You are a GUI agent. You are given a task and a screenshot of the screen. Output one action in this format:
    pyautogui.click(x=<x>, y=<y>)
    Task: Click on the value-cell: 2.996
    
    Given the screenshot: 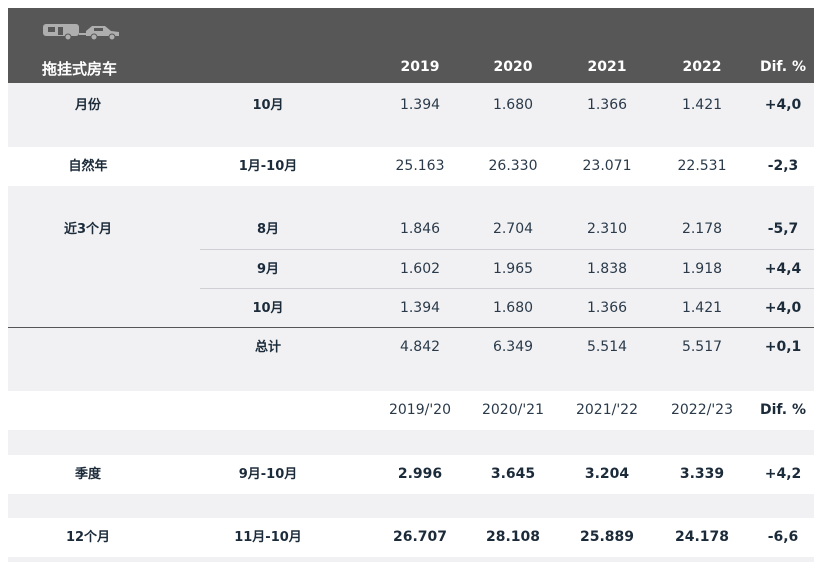 What is the action you would take?
    pyautogui.click(x=420, y=474)
    